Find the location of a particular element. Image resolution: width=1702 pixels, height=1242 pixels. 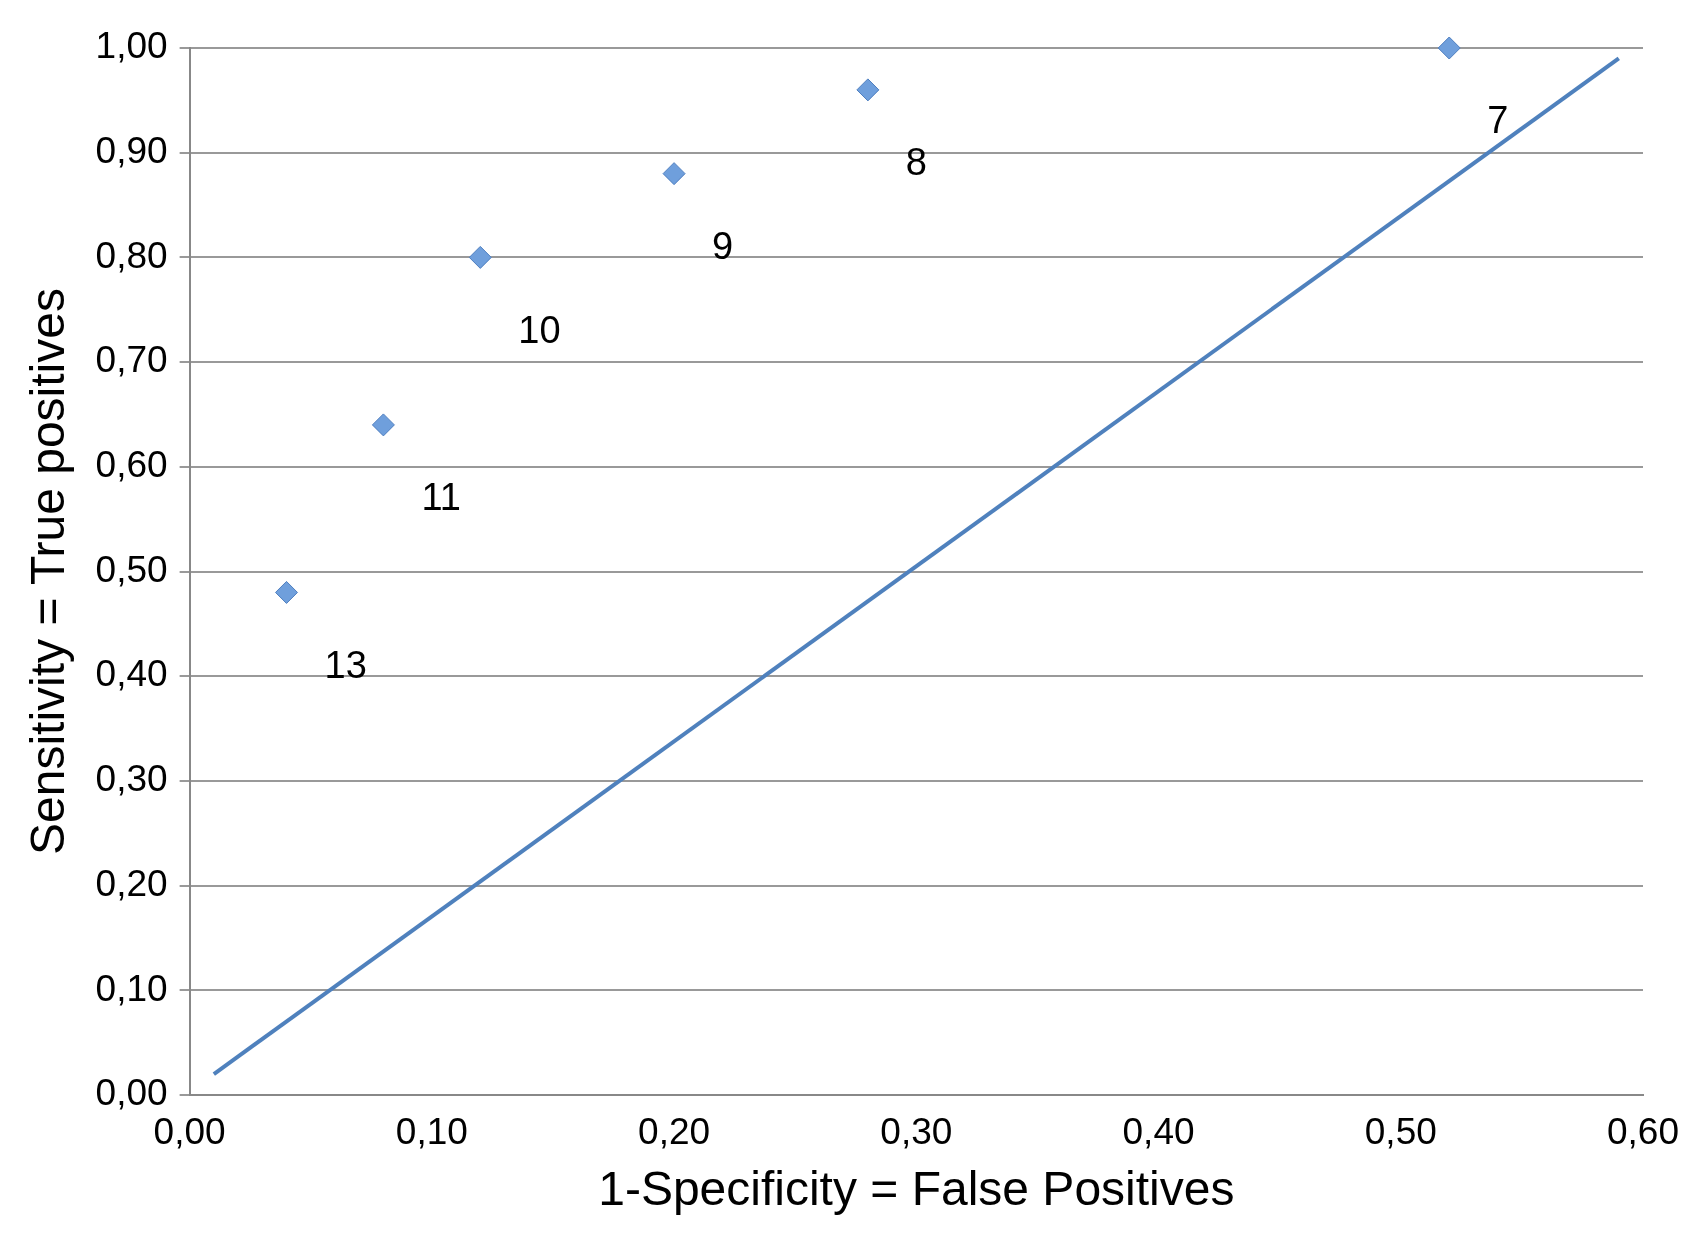

y-tick-label: 0,00 is located at coordinates (131, 1093).